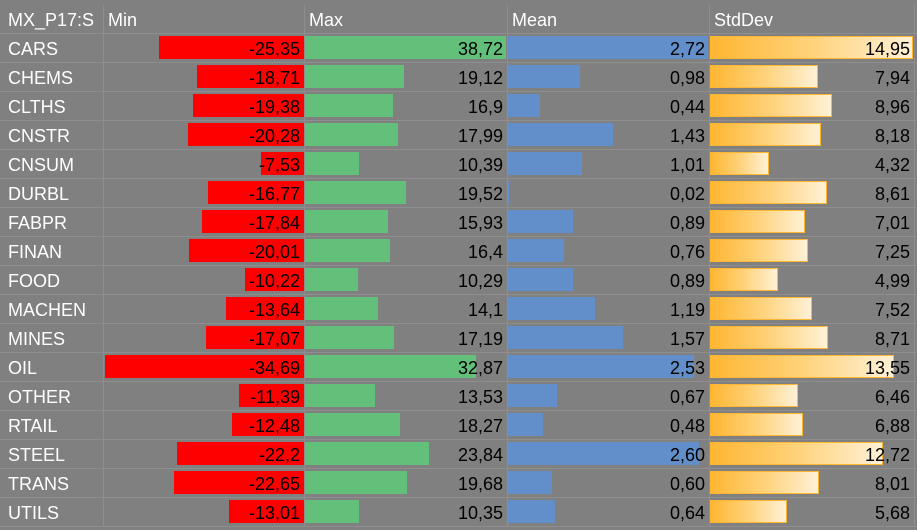 This screenshot has width=917, height=530. Describe the element at coordinates (52, 193) in the screenshot. I see `row-label-cell: DURBL` at that location.